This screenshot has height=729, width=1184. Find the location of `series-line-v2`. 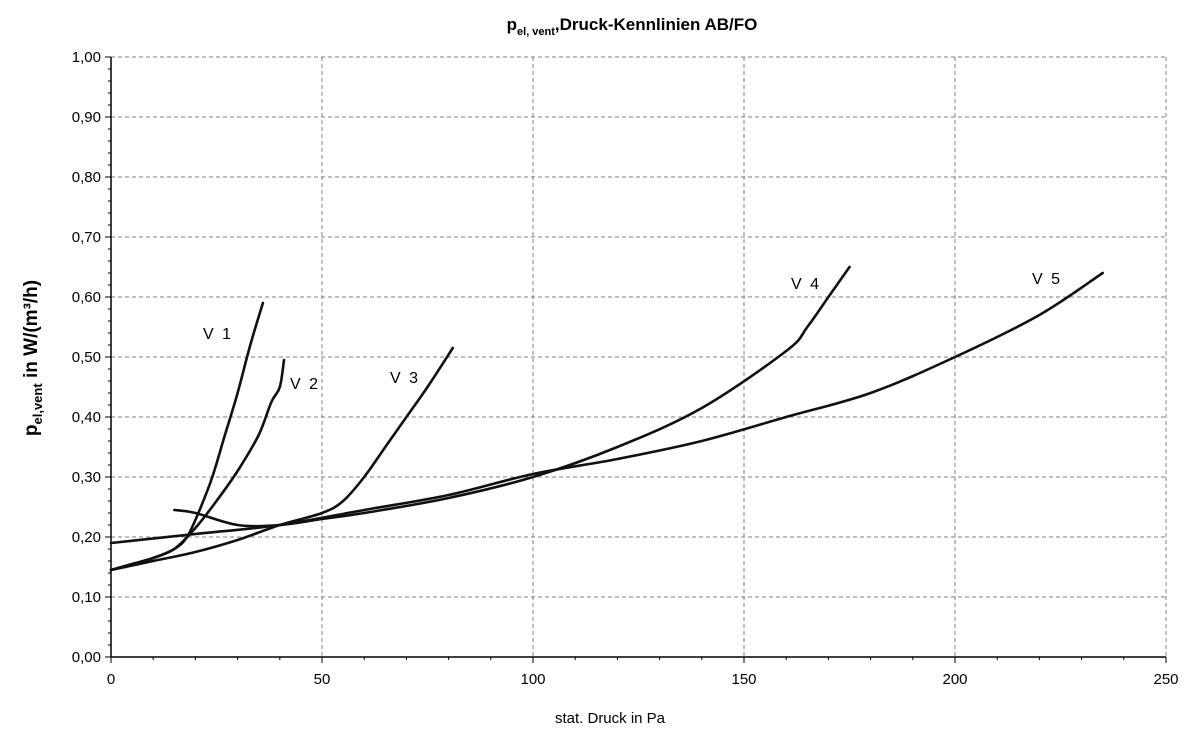

series-line-v2 is located at coordinates (197, 465).